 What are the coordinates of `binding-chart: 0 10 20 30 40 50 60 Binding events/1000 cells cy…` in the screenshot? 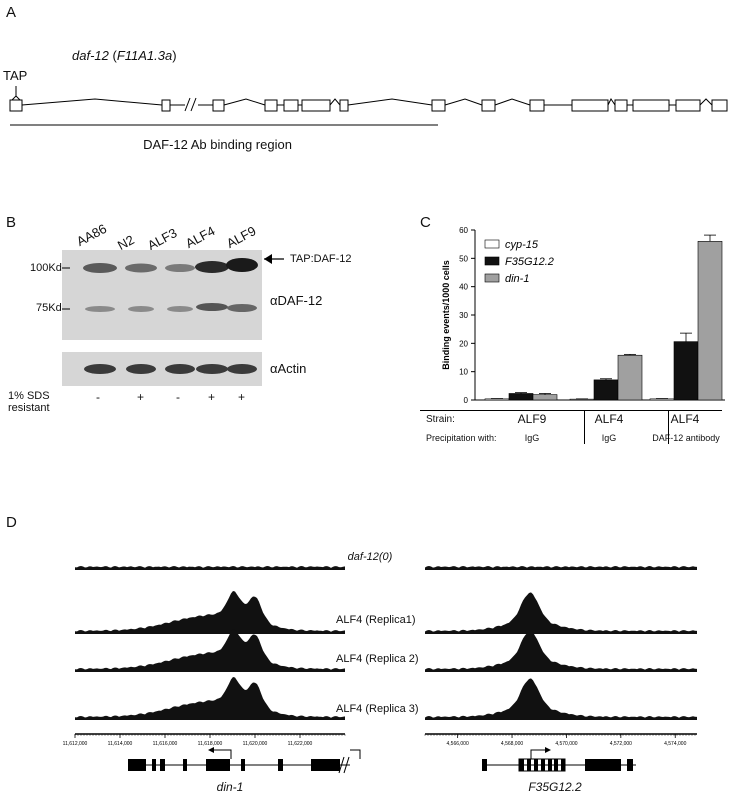 It's located at (583, 315).